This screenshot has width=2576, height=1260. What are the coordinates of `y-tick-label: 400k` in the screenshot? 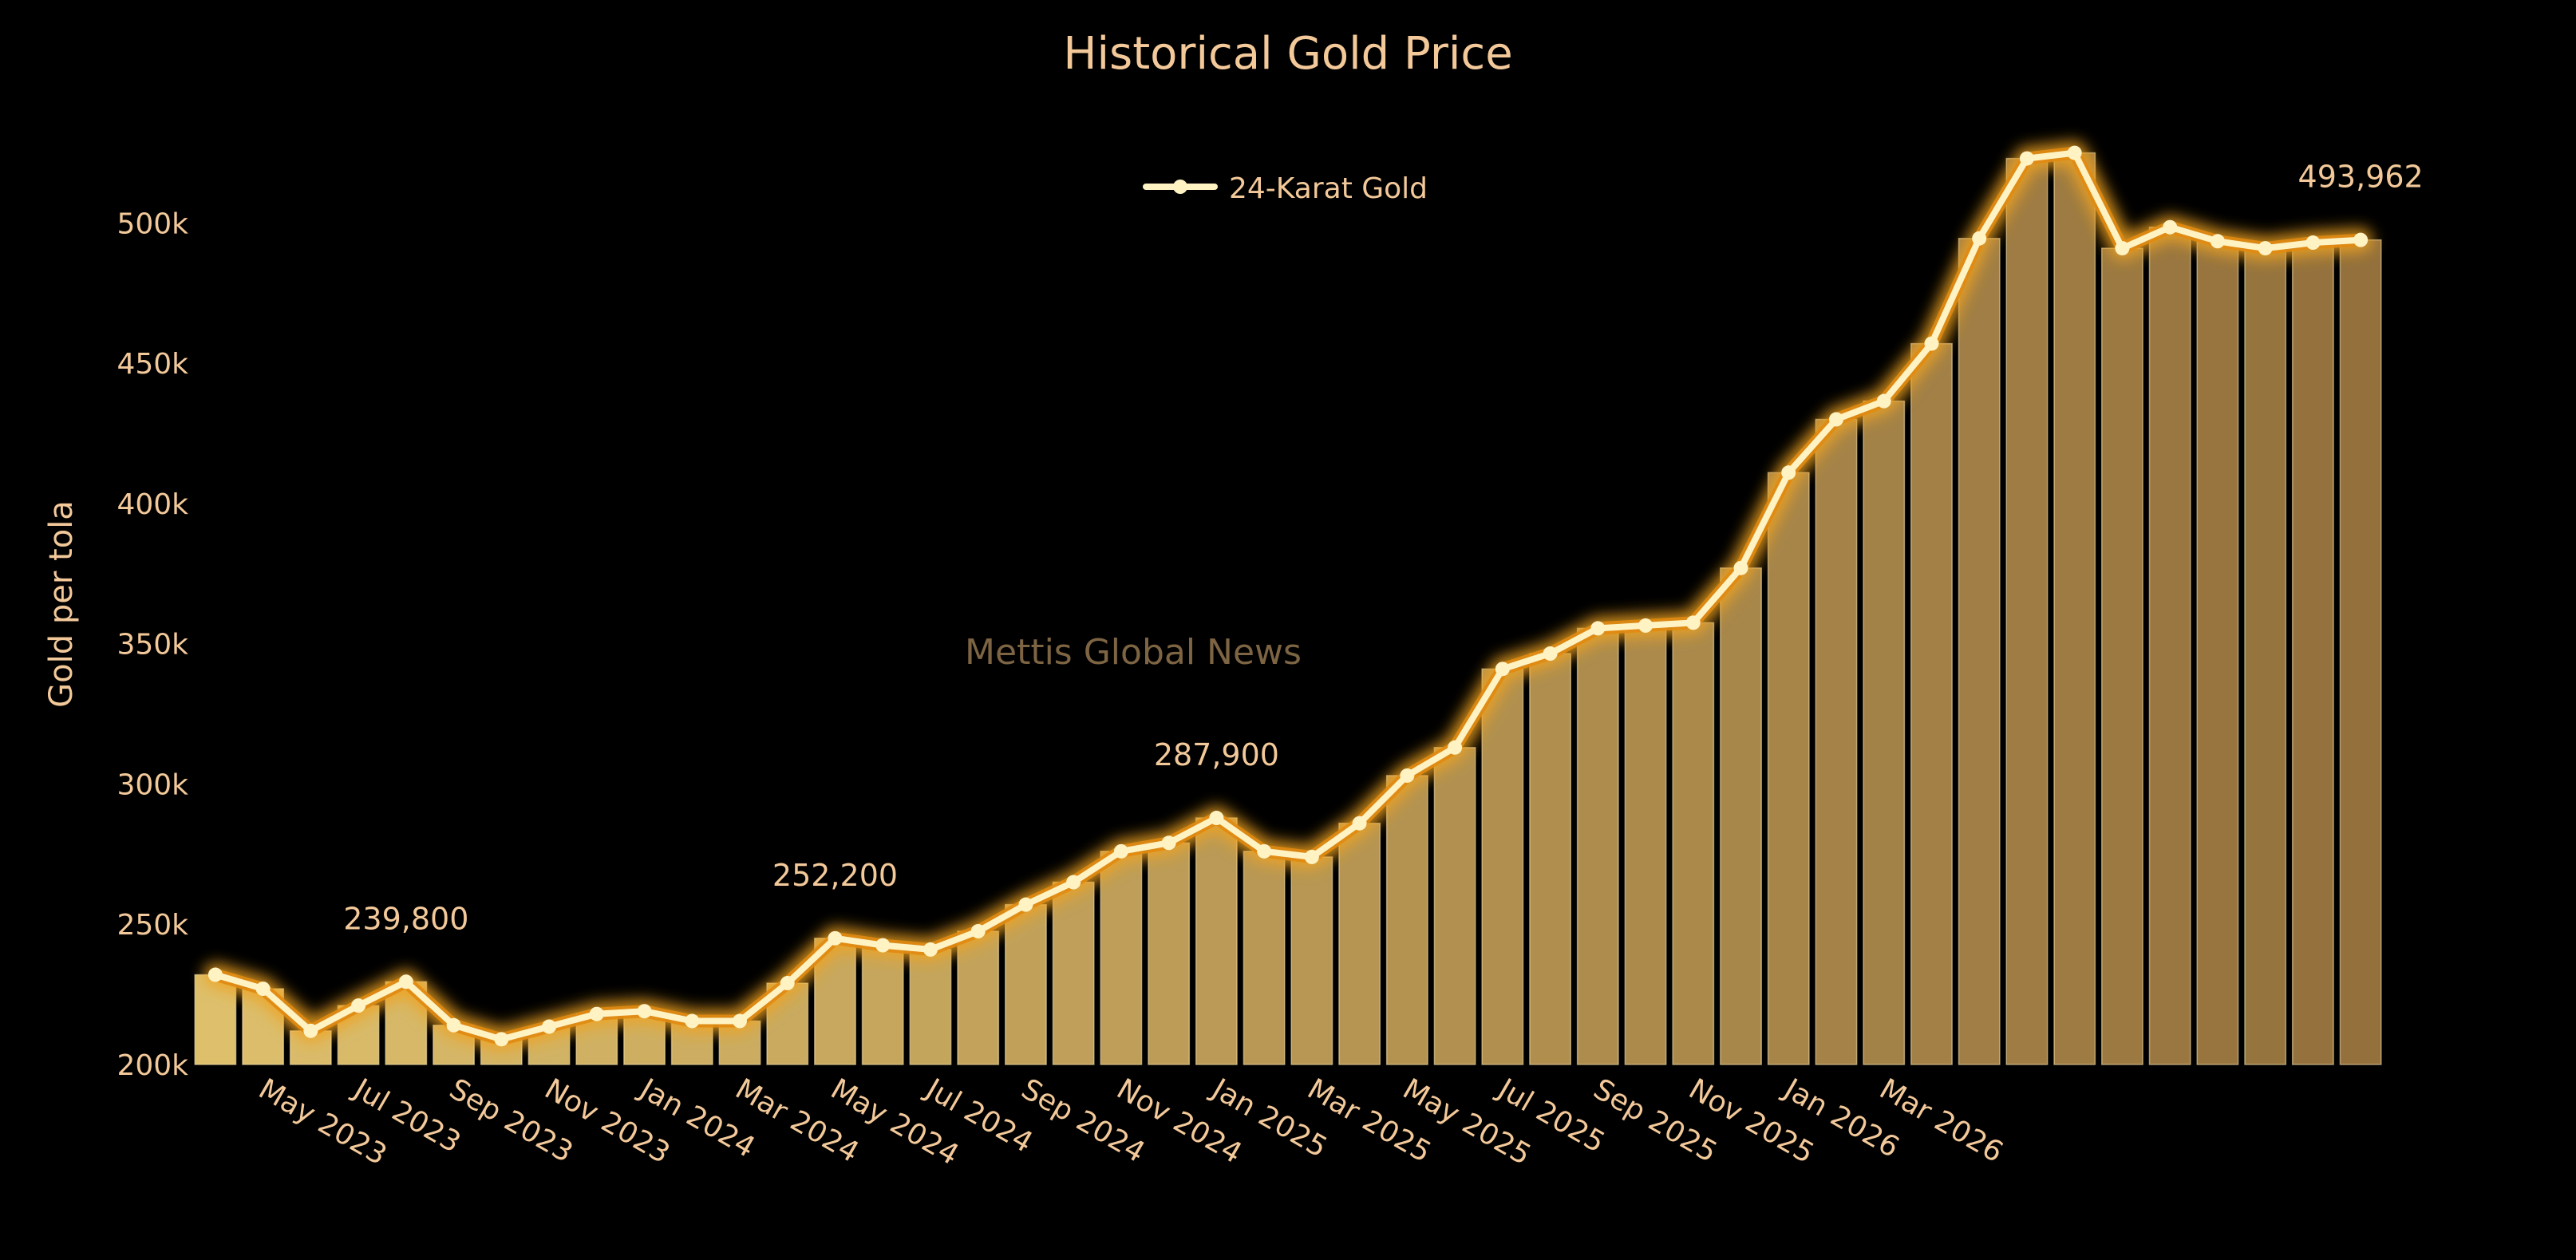 It's located at (152, 504).